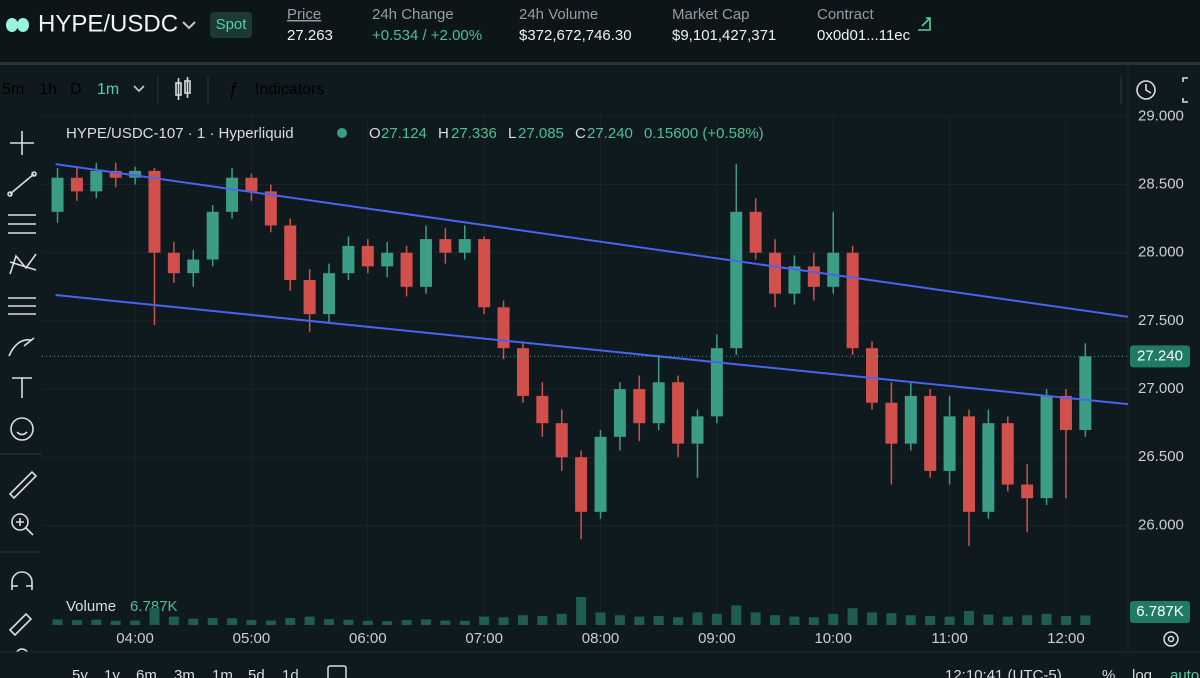  Describe the element at coordinates (337, 671) in the screenshot. I see `date-picker-icon` at that location.